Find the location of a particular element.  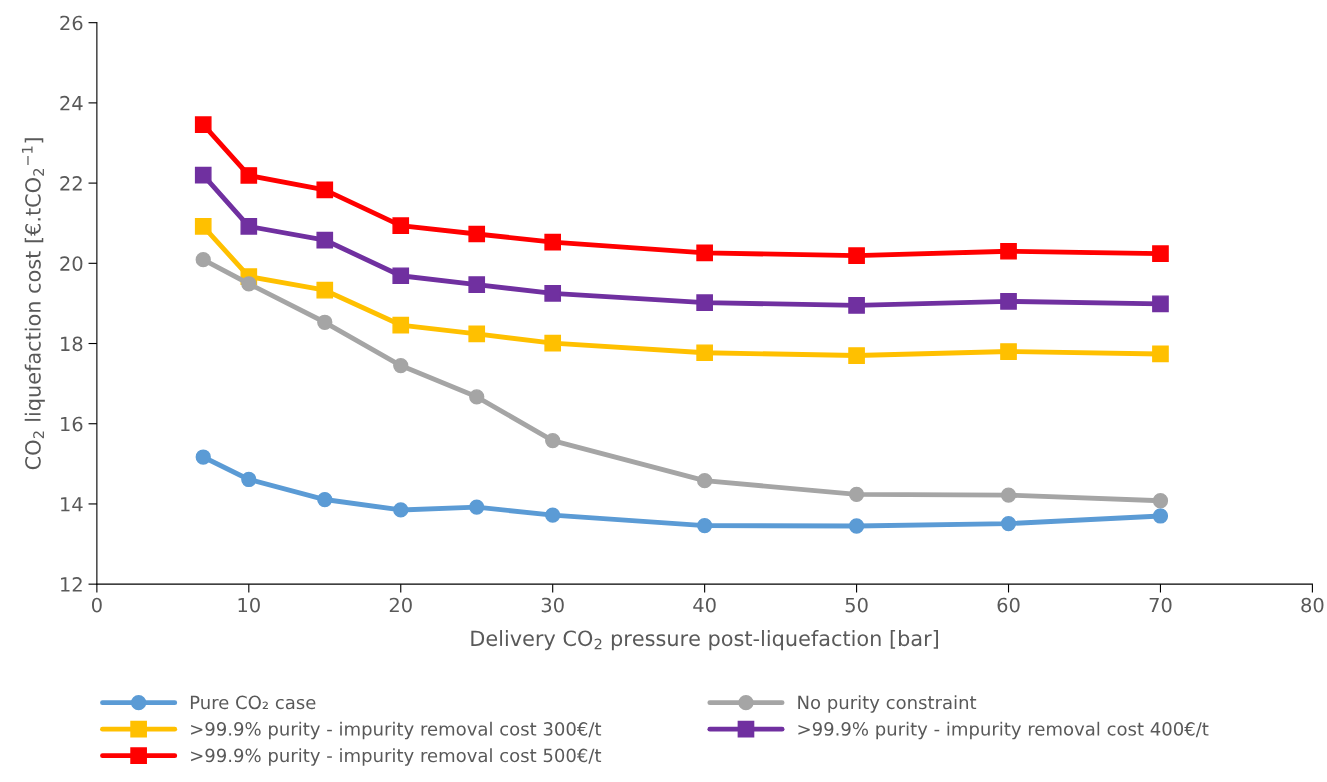

legend-label: >99.9% purity - impurity removal cost 400€/t is located at coordinates (1003, 730).